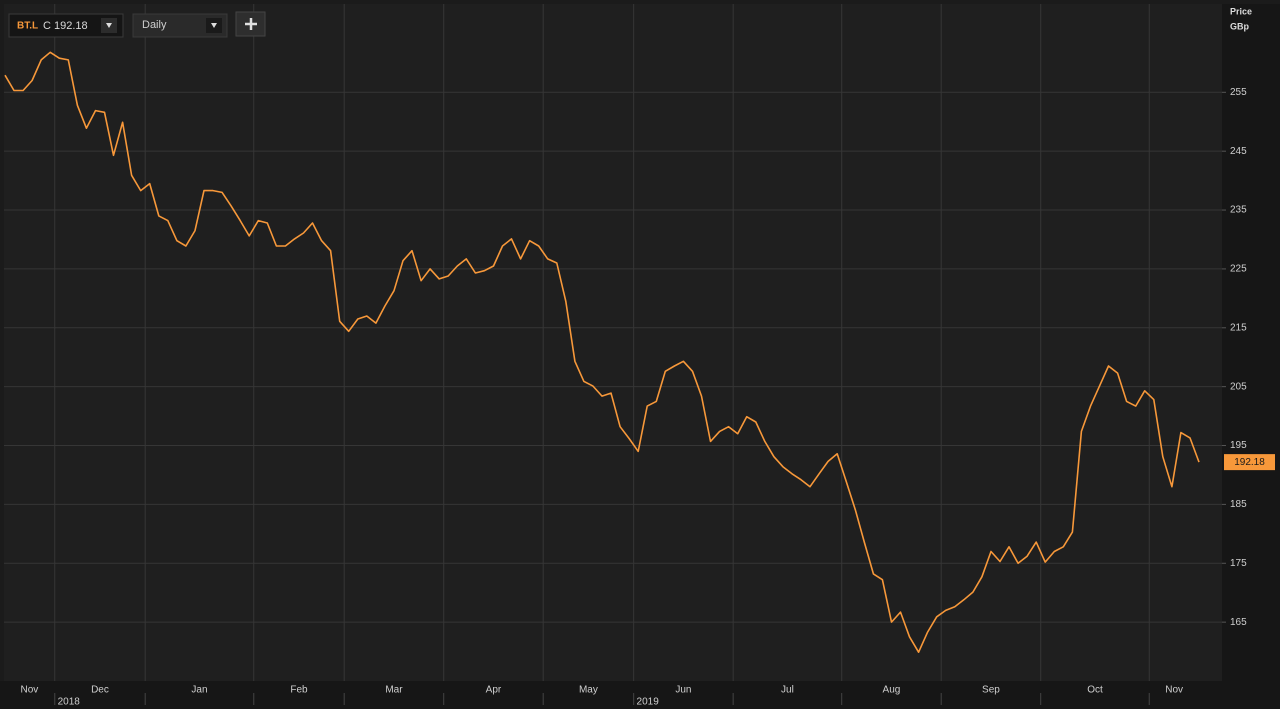 This screenshot has width=1280, height=709. What do you see at coordinates (1238, 327) in the screenshot?
I see `y-tick-label: 215` at bounding box center [1238, 327].